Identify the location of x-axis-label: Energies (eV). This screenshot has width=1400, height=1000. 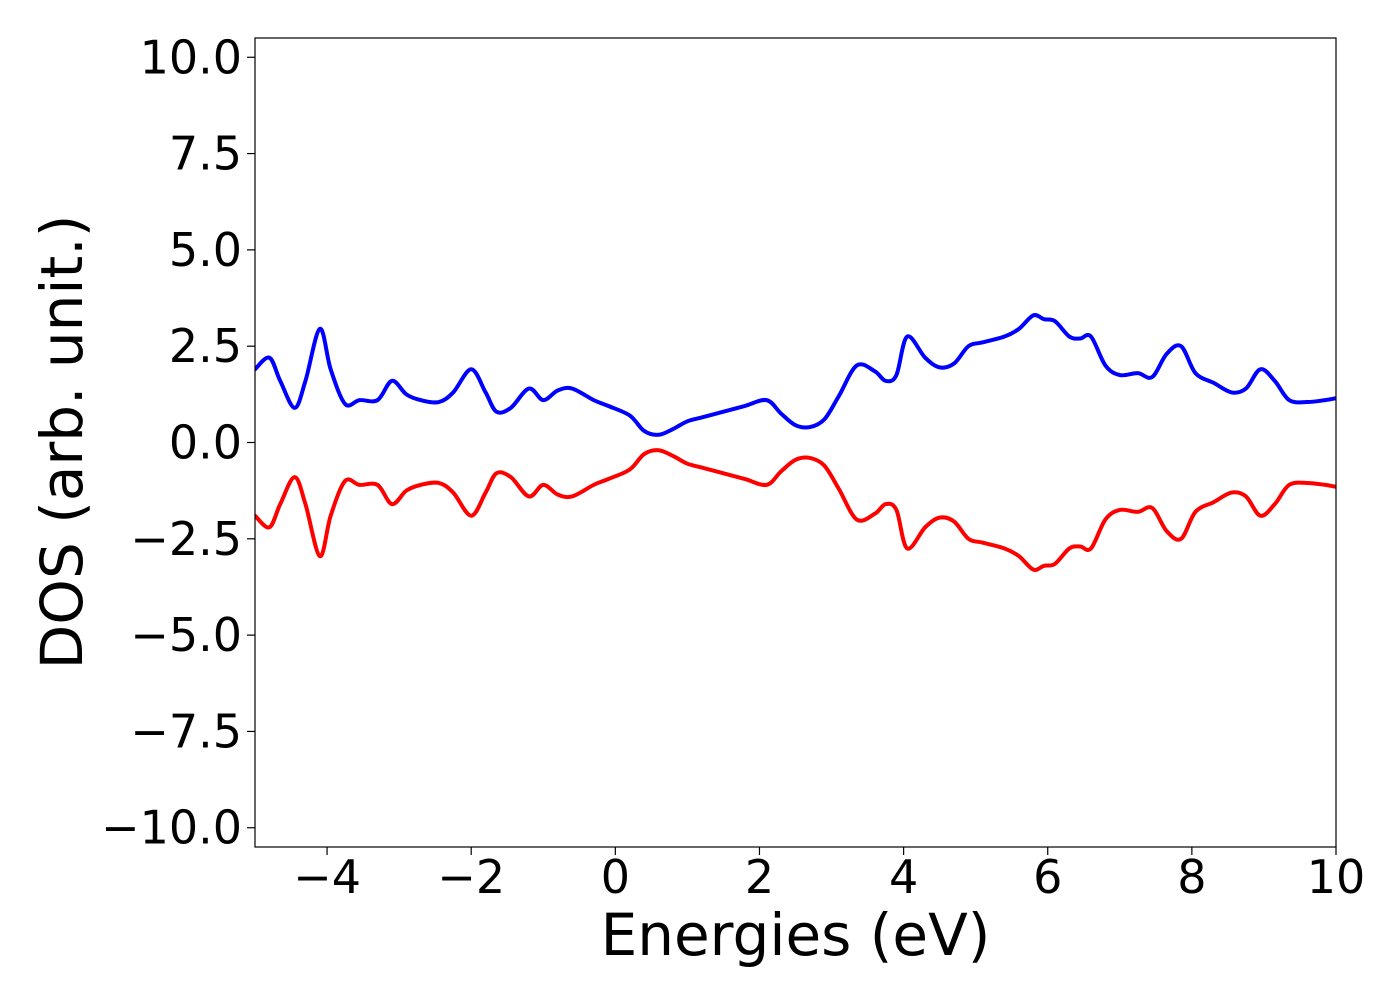
(796, 935).